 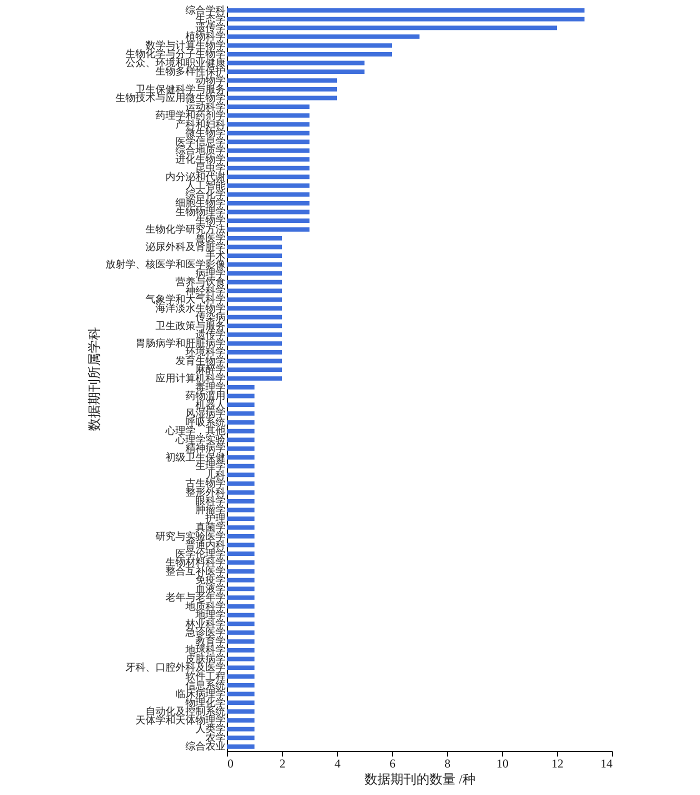 What do you see at coordinates (211, 528) in the screenshot?
I see `y-tick-label: 真菌学` at bounding box center [211, 528].